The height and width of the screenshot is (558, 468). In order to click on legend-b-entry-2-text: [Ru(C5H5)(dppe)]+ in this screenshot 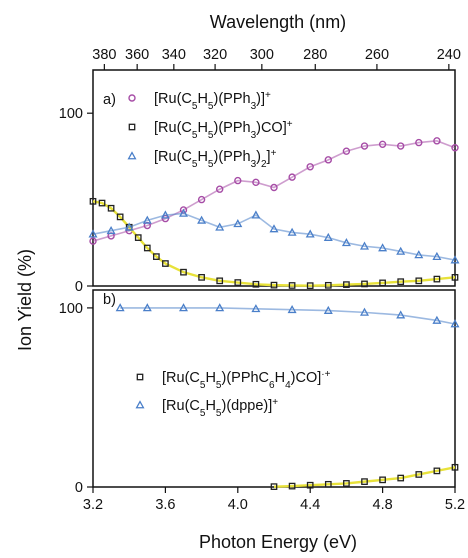, I will do `click(220, 408)`.